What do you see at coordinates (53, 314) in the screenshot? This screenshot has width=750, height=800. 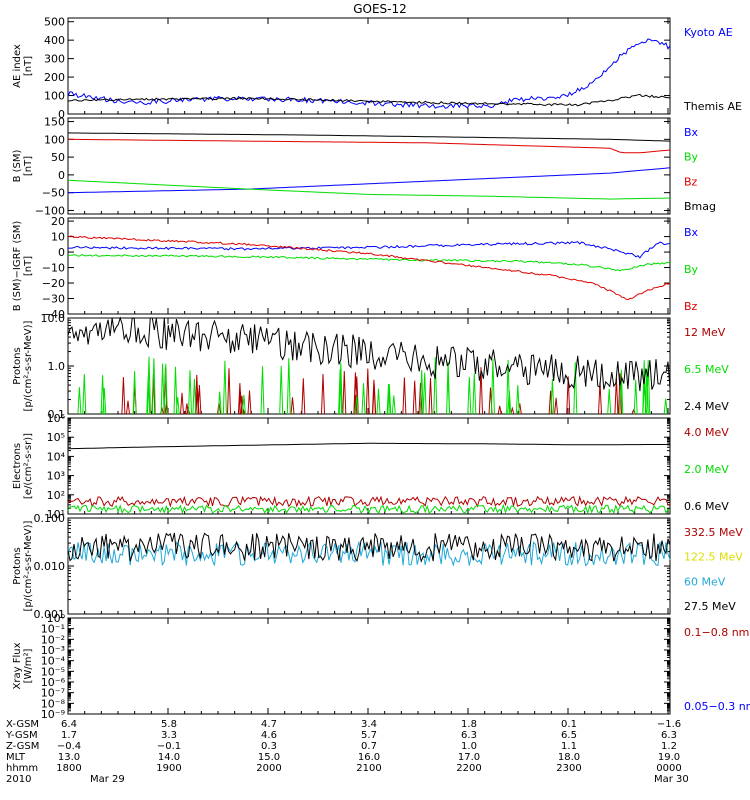 I see `y-tick-label: −40` at bounding box center [53, 314].